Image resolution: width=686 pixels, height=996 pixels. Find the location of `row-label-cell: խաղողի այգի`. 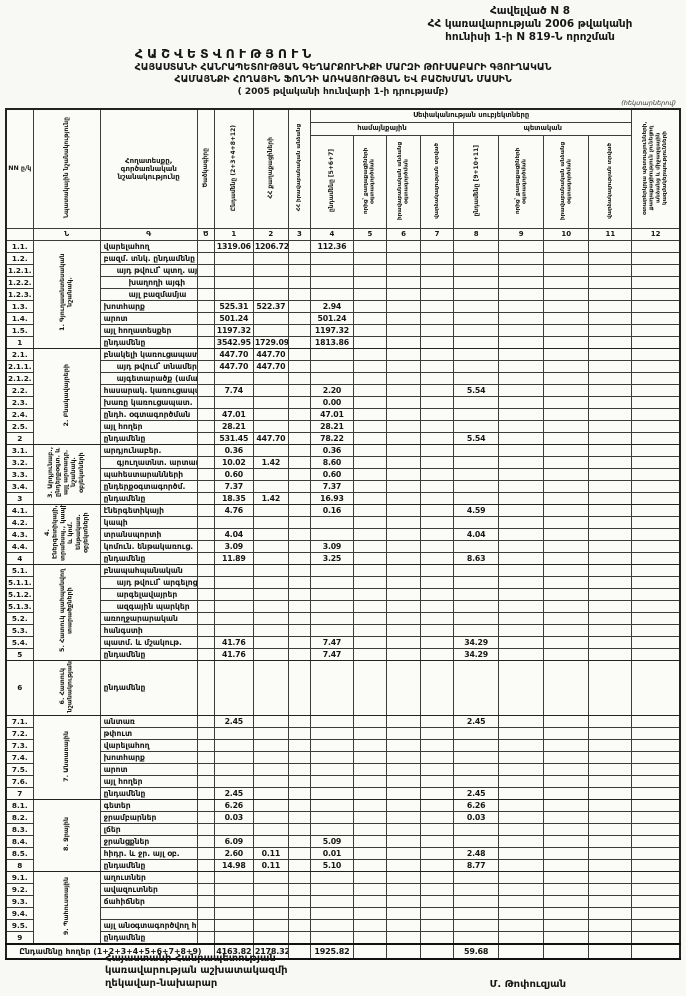

row-label-cell: խաղողի այգի is located at coordinates (148, 282).